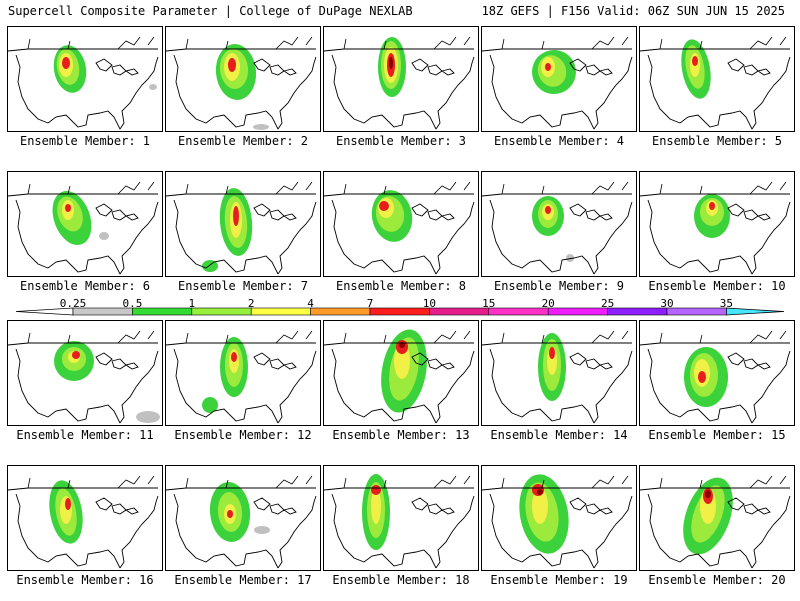 Image resolution: width=800 pixels, height=601 pixels. What do you see at coordinates (85, 286) in the screenshot?
I see `ensemble-member-label: Ensemble Member: 6` at bounding box center [85, 286].